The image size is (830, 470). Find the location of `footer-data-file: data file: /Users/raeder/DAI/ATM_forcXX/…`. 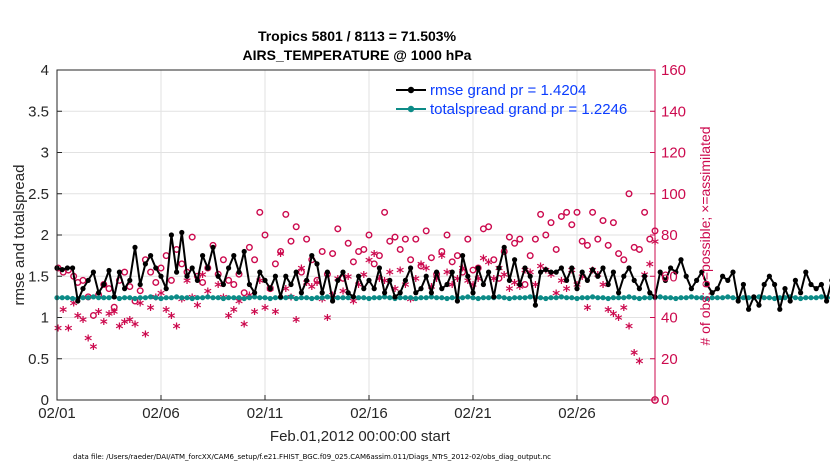

footer-data-file: data file: /Users/raeder/DAI/ATM_forcXX/… is located at coordinates (312, 457).